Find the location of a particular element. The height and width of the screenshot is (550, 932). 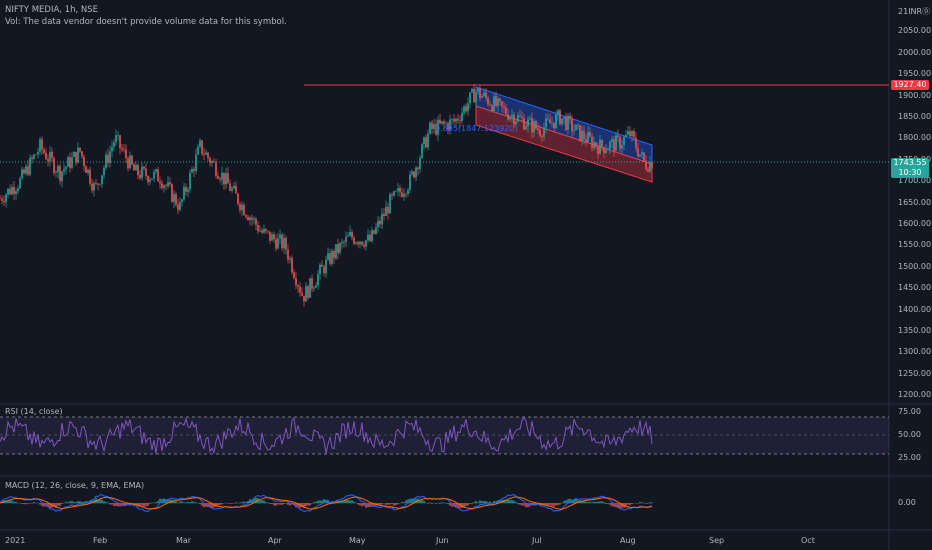

macd-title: MACD (12, 26, close, 9, EMA, EMA) is located at coordinates (75, 485).